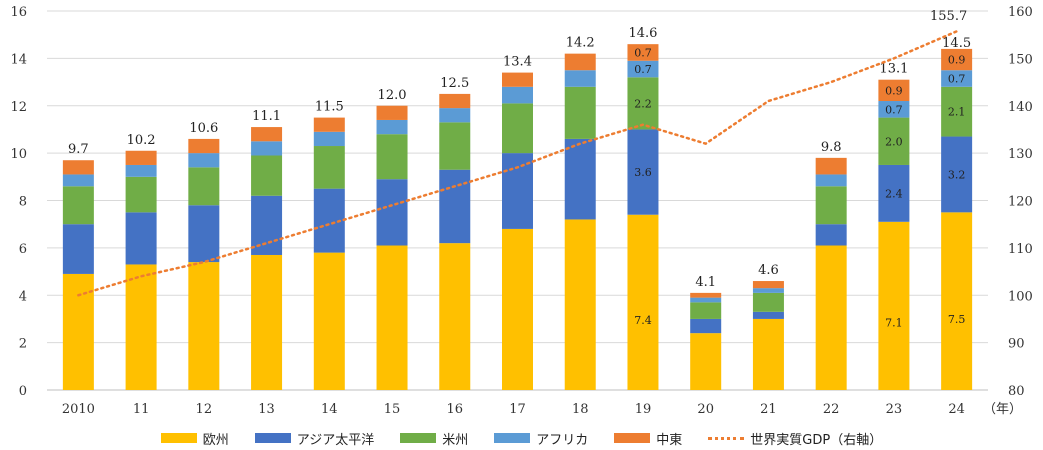 This screenshot has width=1043, height=450. I want to click on y-right-tick-label: 150, so click(1020, 59).